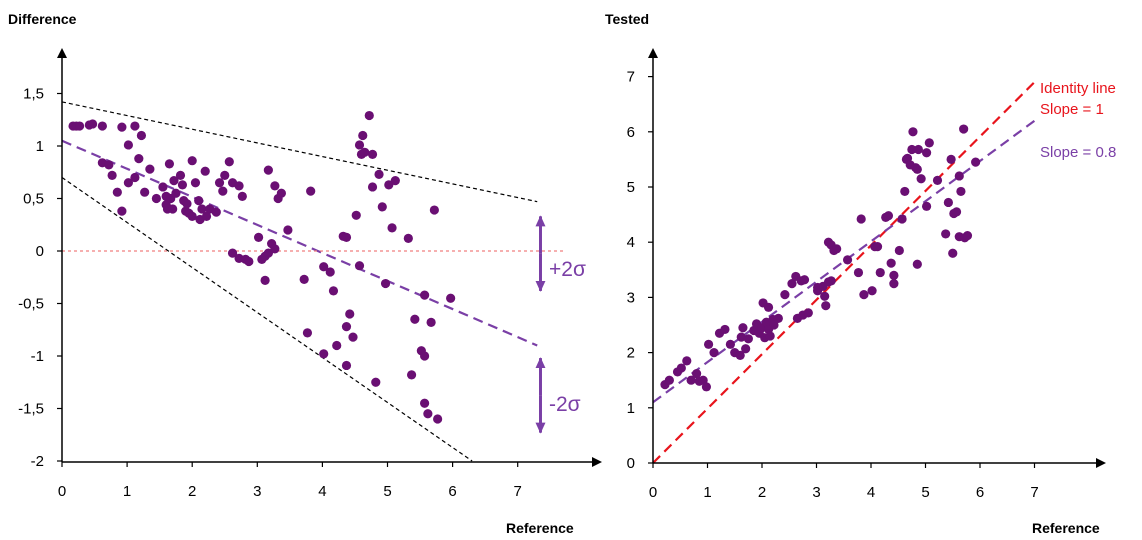 The width and height of the screenshot is (1142, 540). I want to click on upper-envelope-line, so click(299, 152).